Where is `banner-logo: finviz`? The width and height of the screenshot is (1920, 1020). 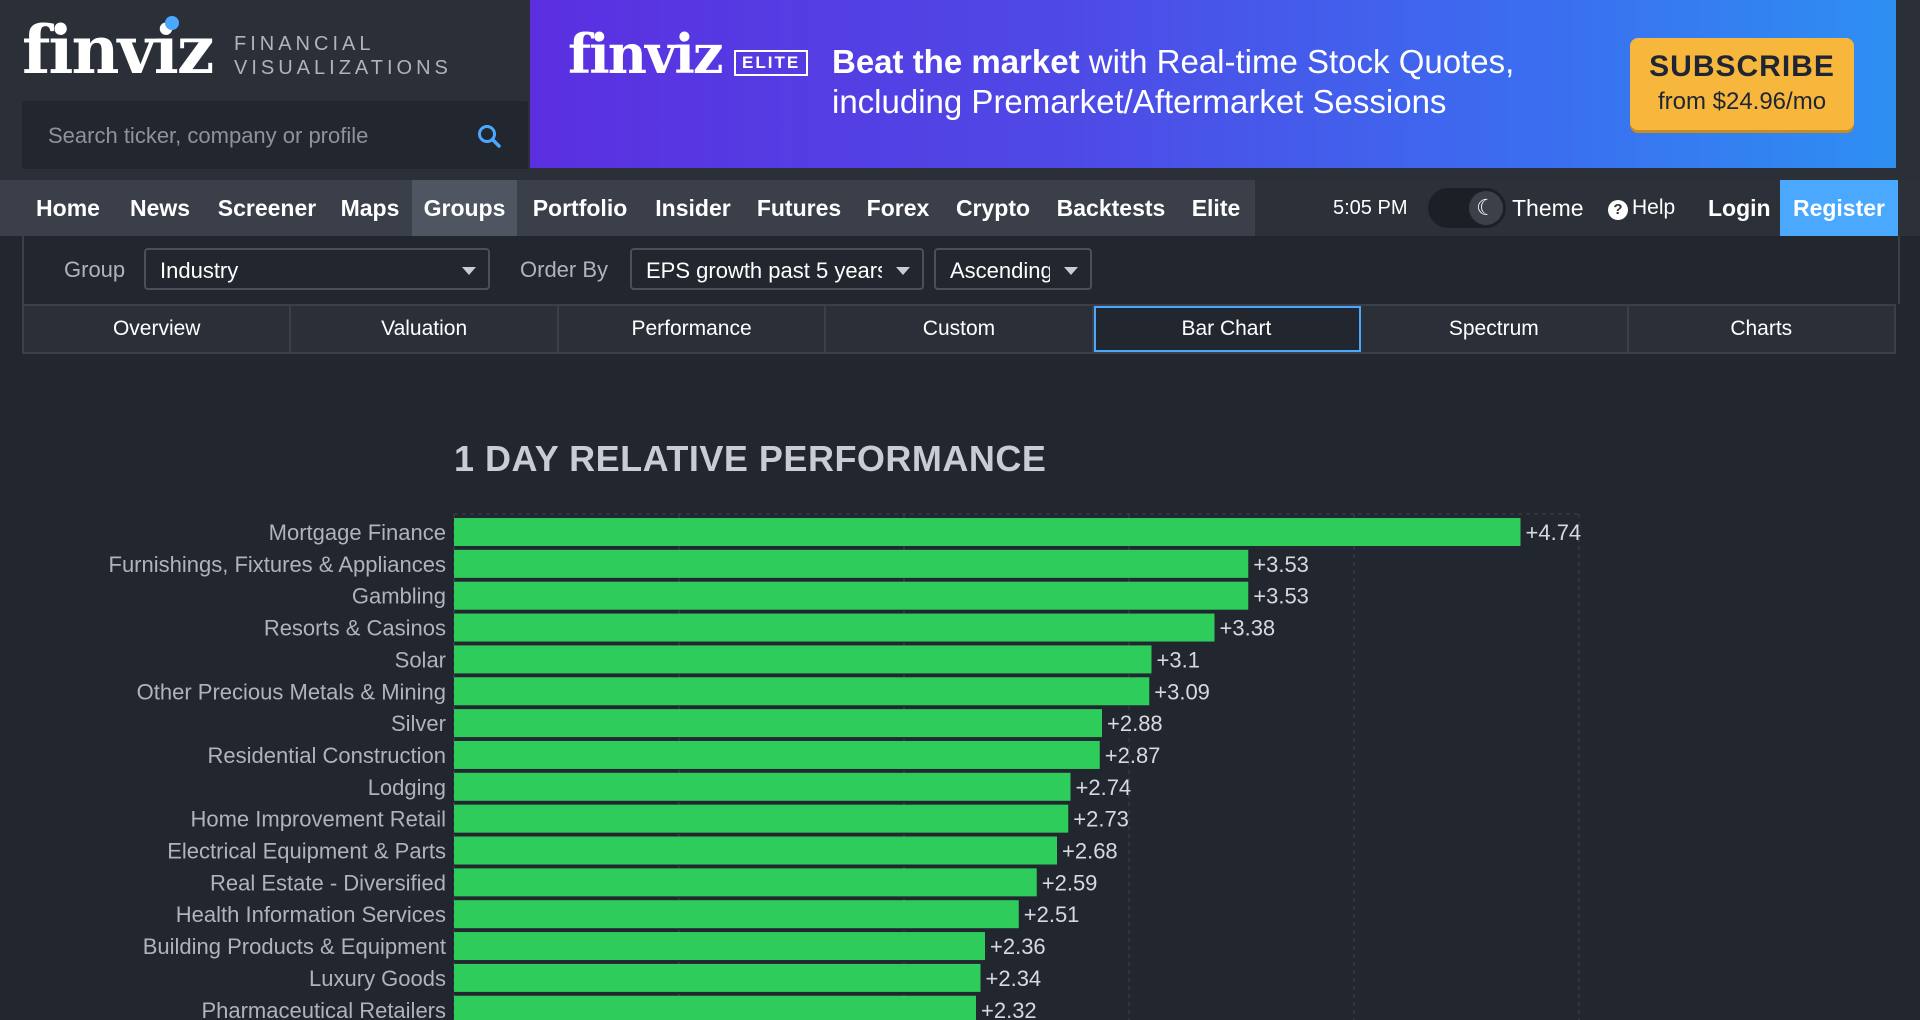
banner-logo: finviz is located at coordinates (646, 54).